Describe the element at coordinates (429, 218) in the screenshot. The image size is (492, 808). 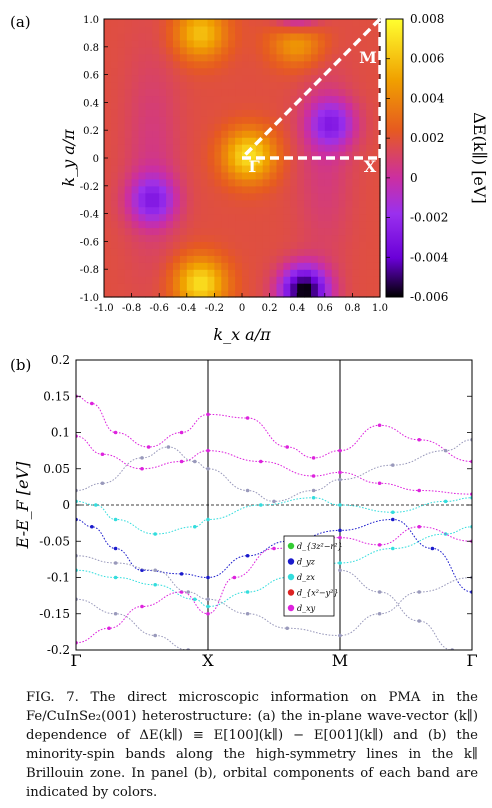
I see `colorbar-tick-label: -0.002` at that location.